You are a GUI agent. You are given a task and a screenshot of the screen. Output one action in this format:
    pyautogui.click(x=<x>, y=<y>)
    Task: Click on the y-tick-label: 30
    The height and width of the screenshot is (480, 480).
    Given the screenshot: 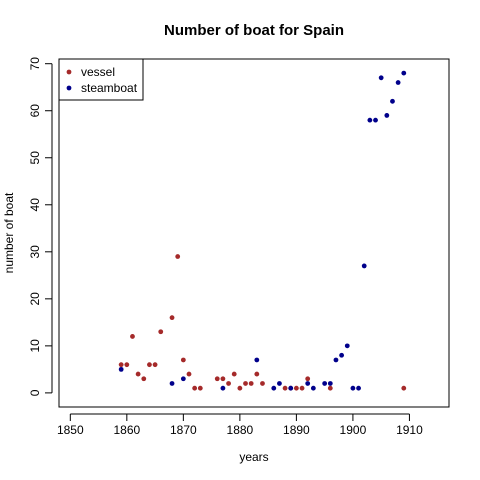 What is the action you would take?
    pyautogui.click(x=35, y=252)
    